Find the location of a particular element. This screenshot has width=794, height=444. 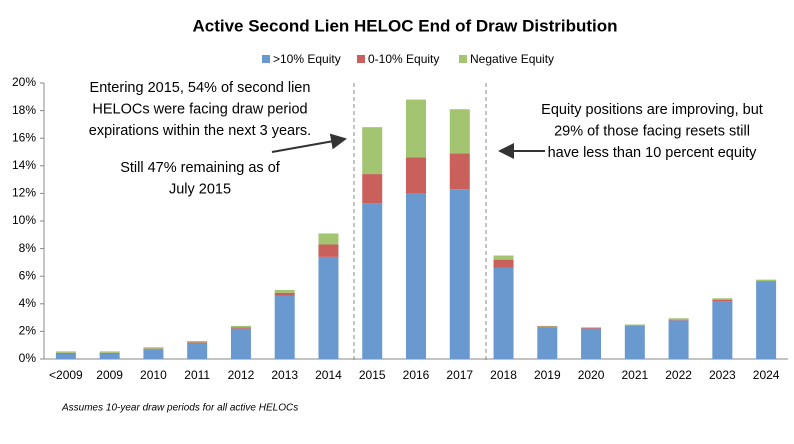

y-tick-label: 16% is located at coordinates (24, 137).